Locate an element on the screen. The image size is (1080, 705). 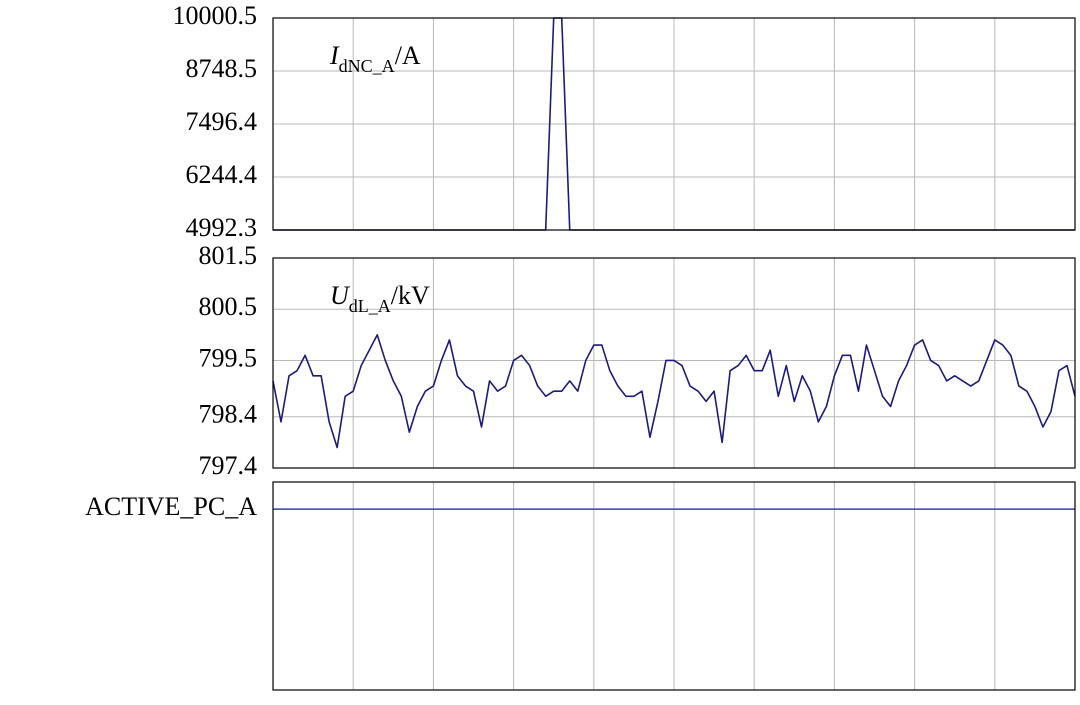
panel-title: IdNC_A/A is located at coordinates (375, 58).